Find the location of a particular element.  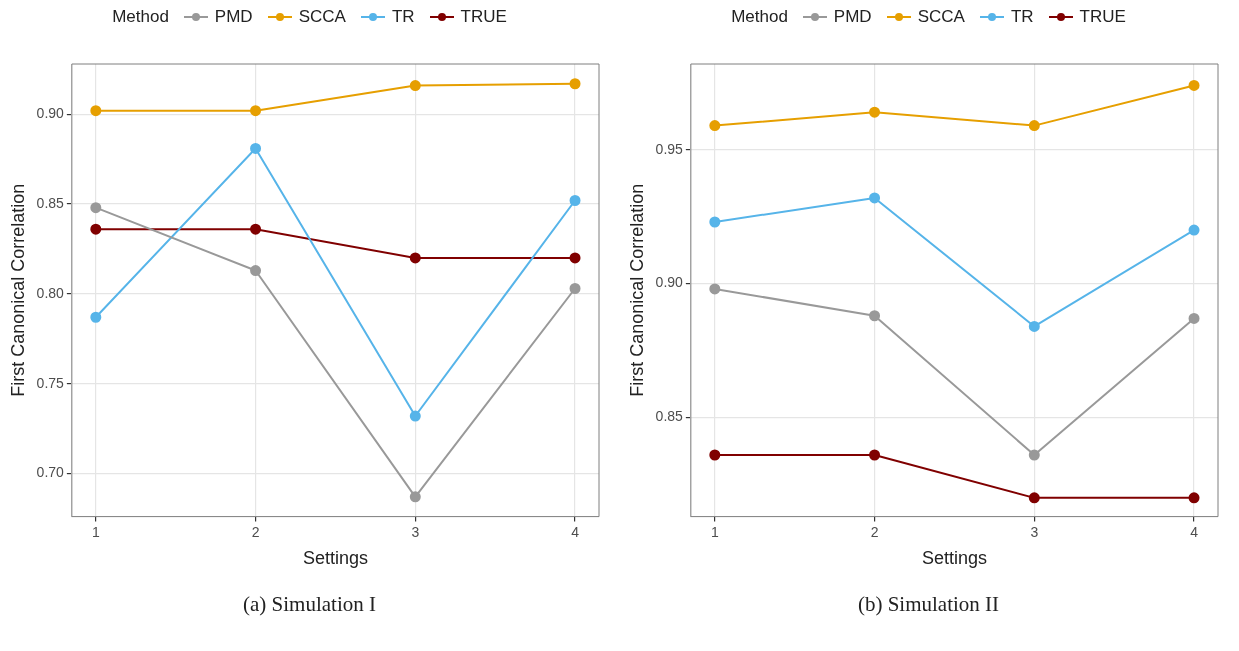

text: (a) Simulation I is located at coordinates (309, 604).